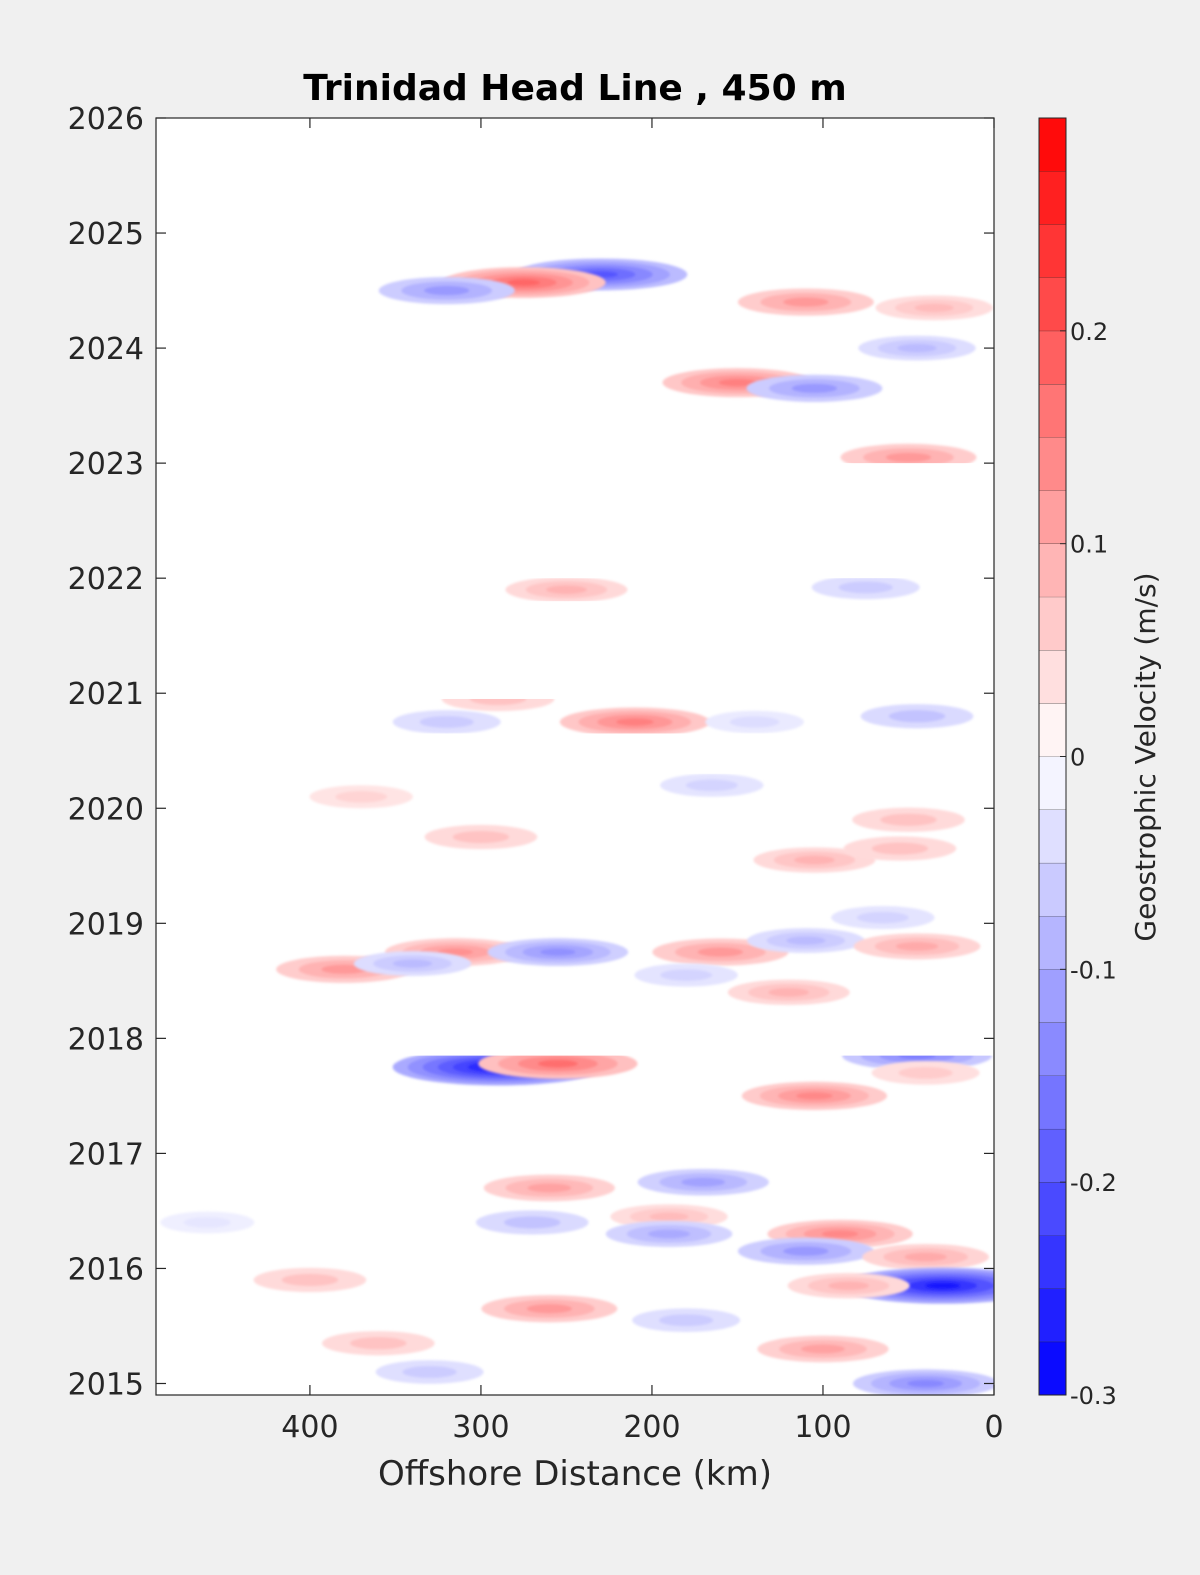  Describe the element at coordinates (106, 119) in the screenshot. I see `y-tick-label: 2026` at that location.